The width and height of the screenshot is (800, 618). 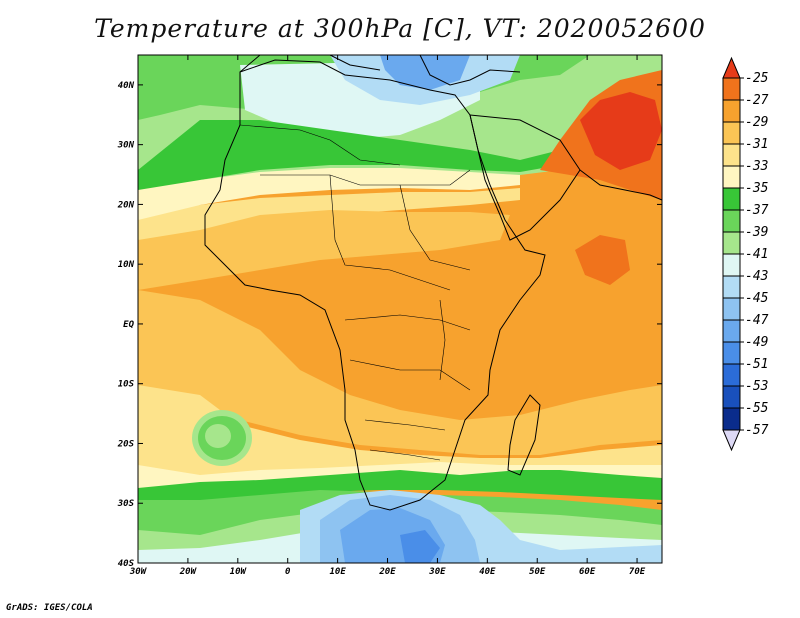 What do you see at coordinates (437, 572) in the screenshot?
I see `x-tick-label: 30E` at bounding box center [437, 572].